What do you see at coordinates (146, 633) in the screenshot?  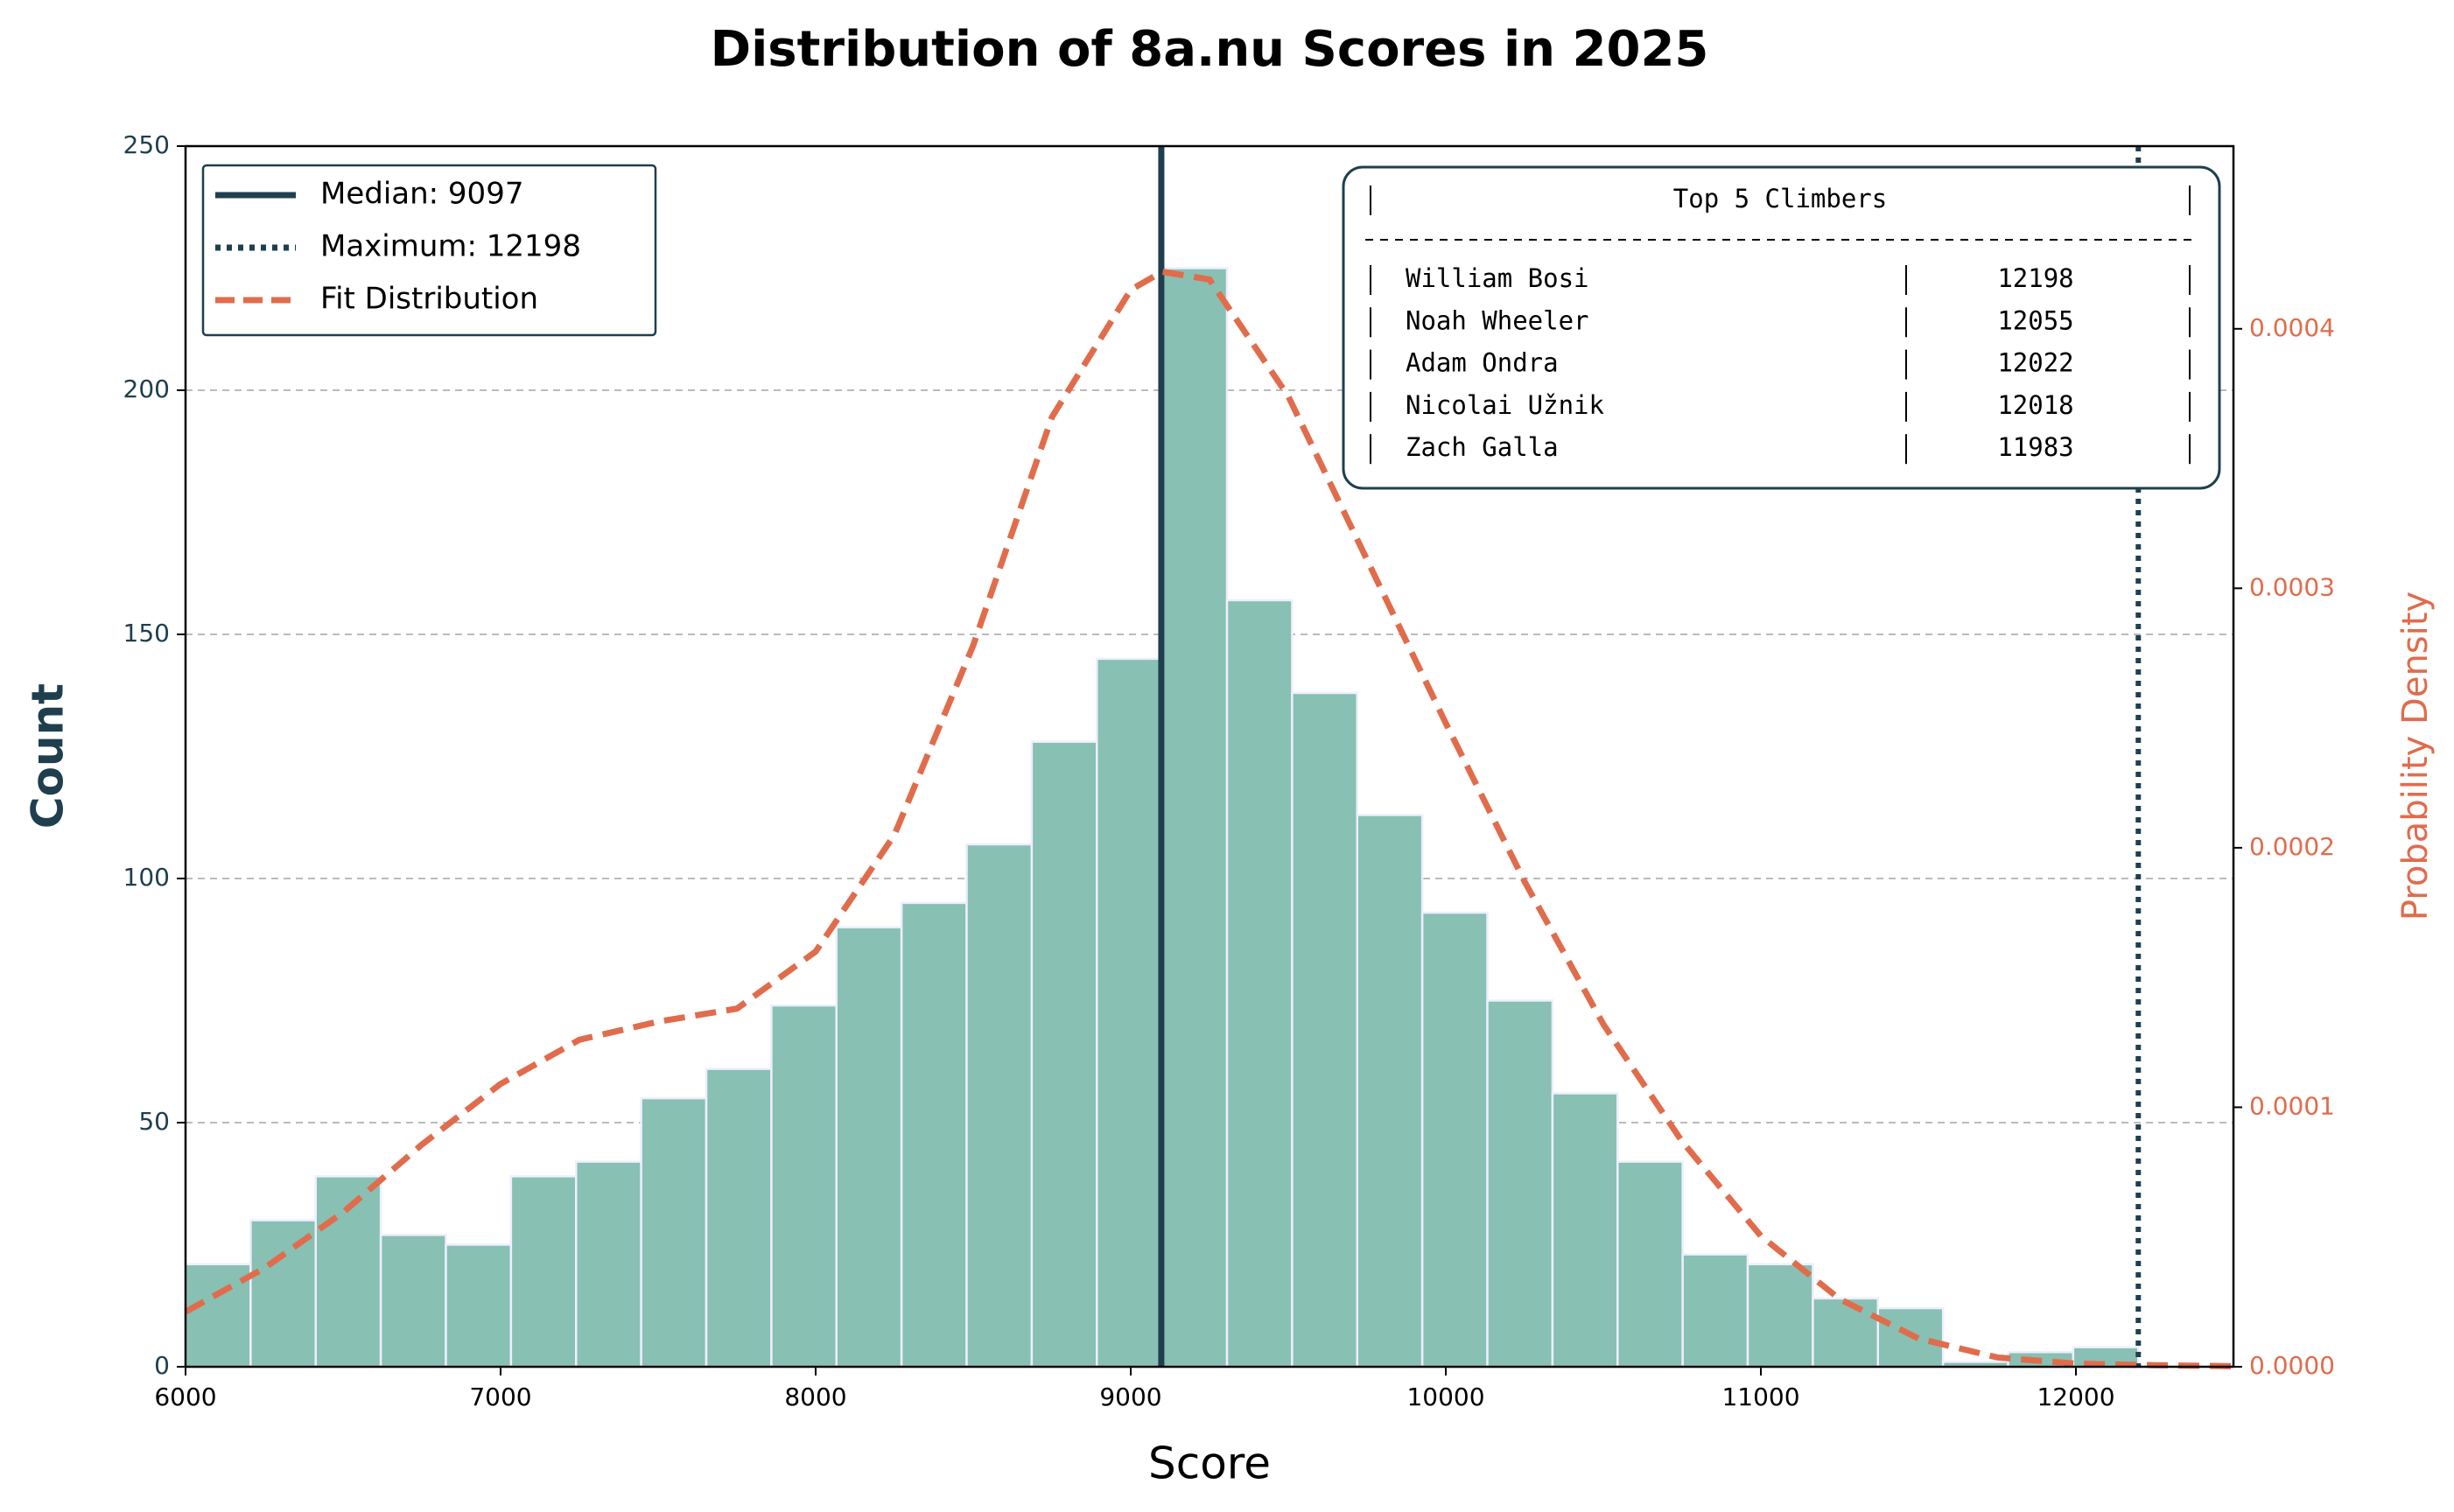 I see `y-tick-label: 150` at bounding box center [146, 633].